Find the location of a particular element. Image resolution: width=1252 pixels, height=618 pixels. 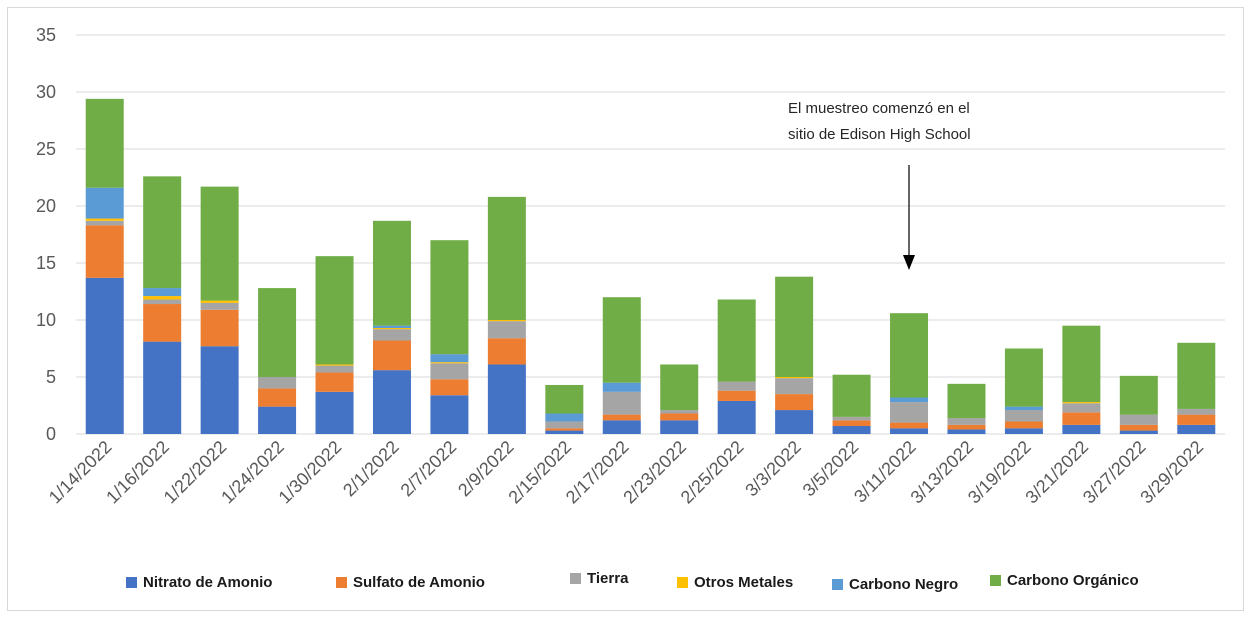

legend-label: Tierra is located at coordinates (608, 578).